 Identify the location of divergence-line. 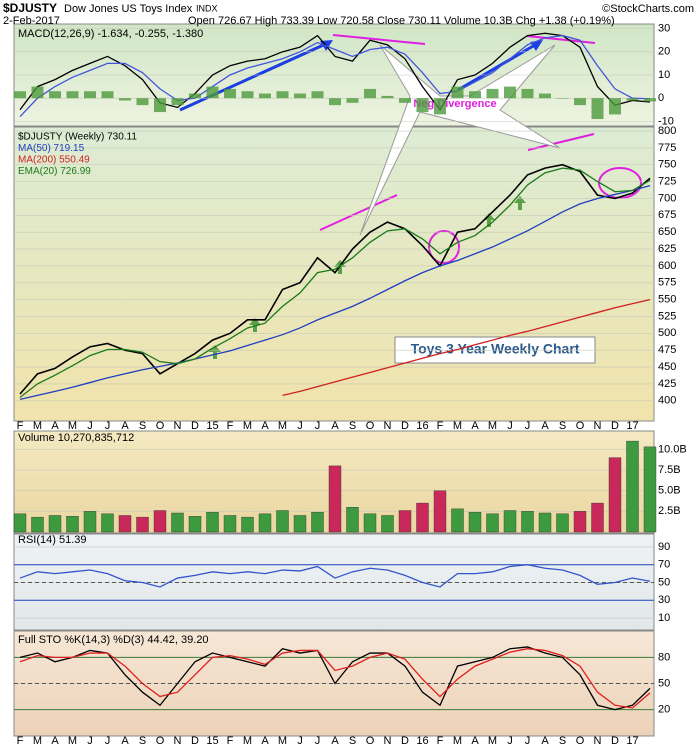
(358, 212).